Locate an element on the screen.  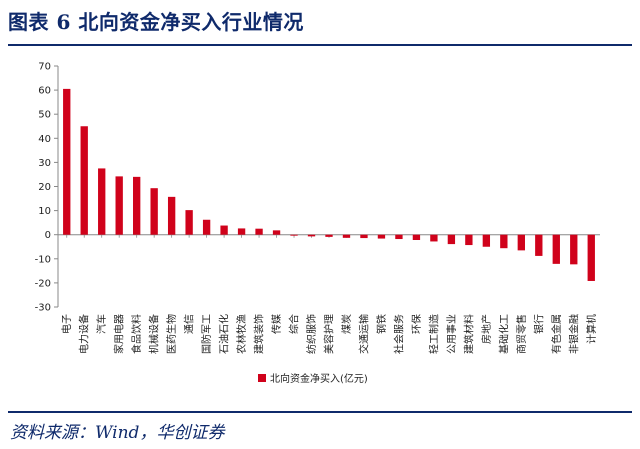
x-category-label: 食品饮料 is located at coordinates (136, 334).